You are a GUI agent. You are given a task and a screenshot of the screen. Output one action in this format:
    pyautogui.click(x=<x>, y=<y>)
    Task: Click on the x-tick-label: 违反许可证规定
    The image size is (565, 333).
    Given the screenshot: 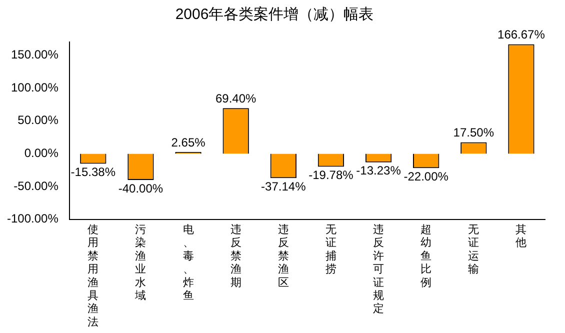 What is the action you would take?
    pyautogui.click(x=378, y=269)
    